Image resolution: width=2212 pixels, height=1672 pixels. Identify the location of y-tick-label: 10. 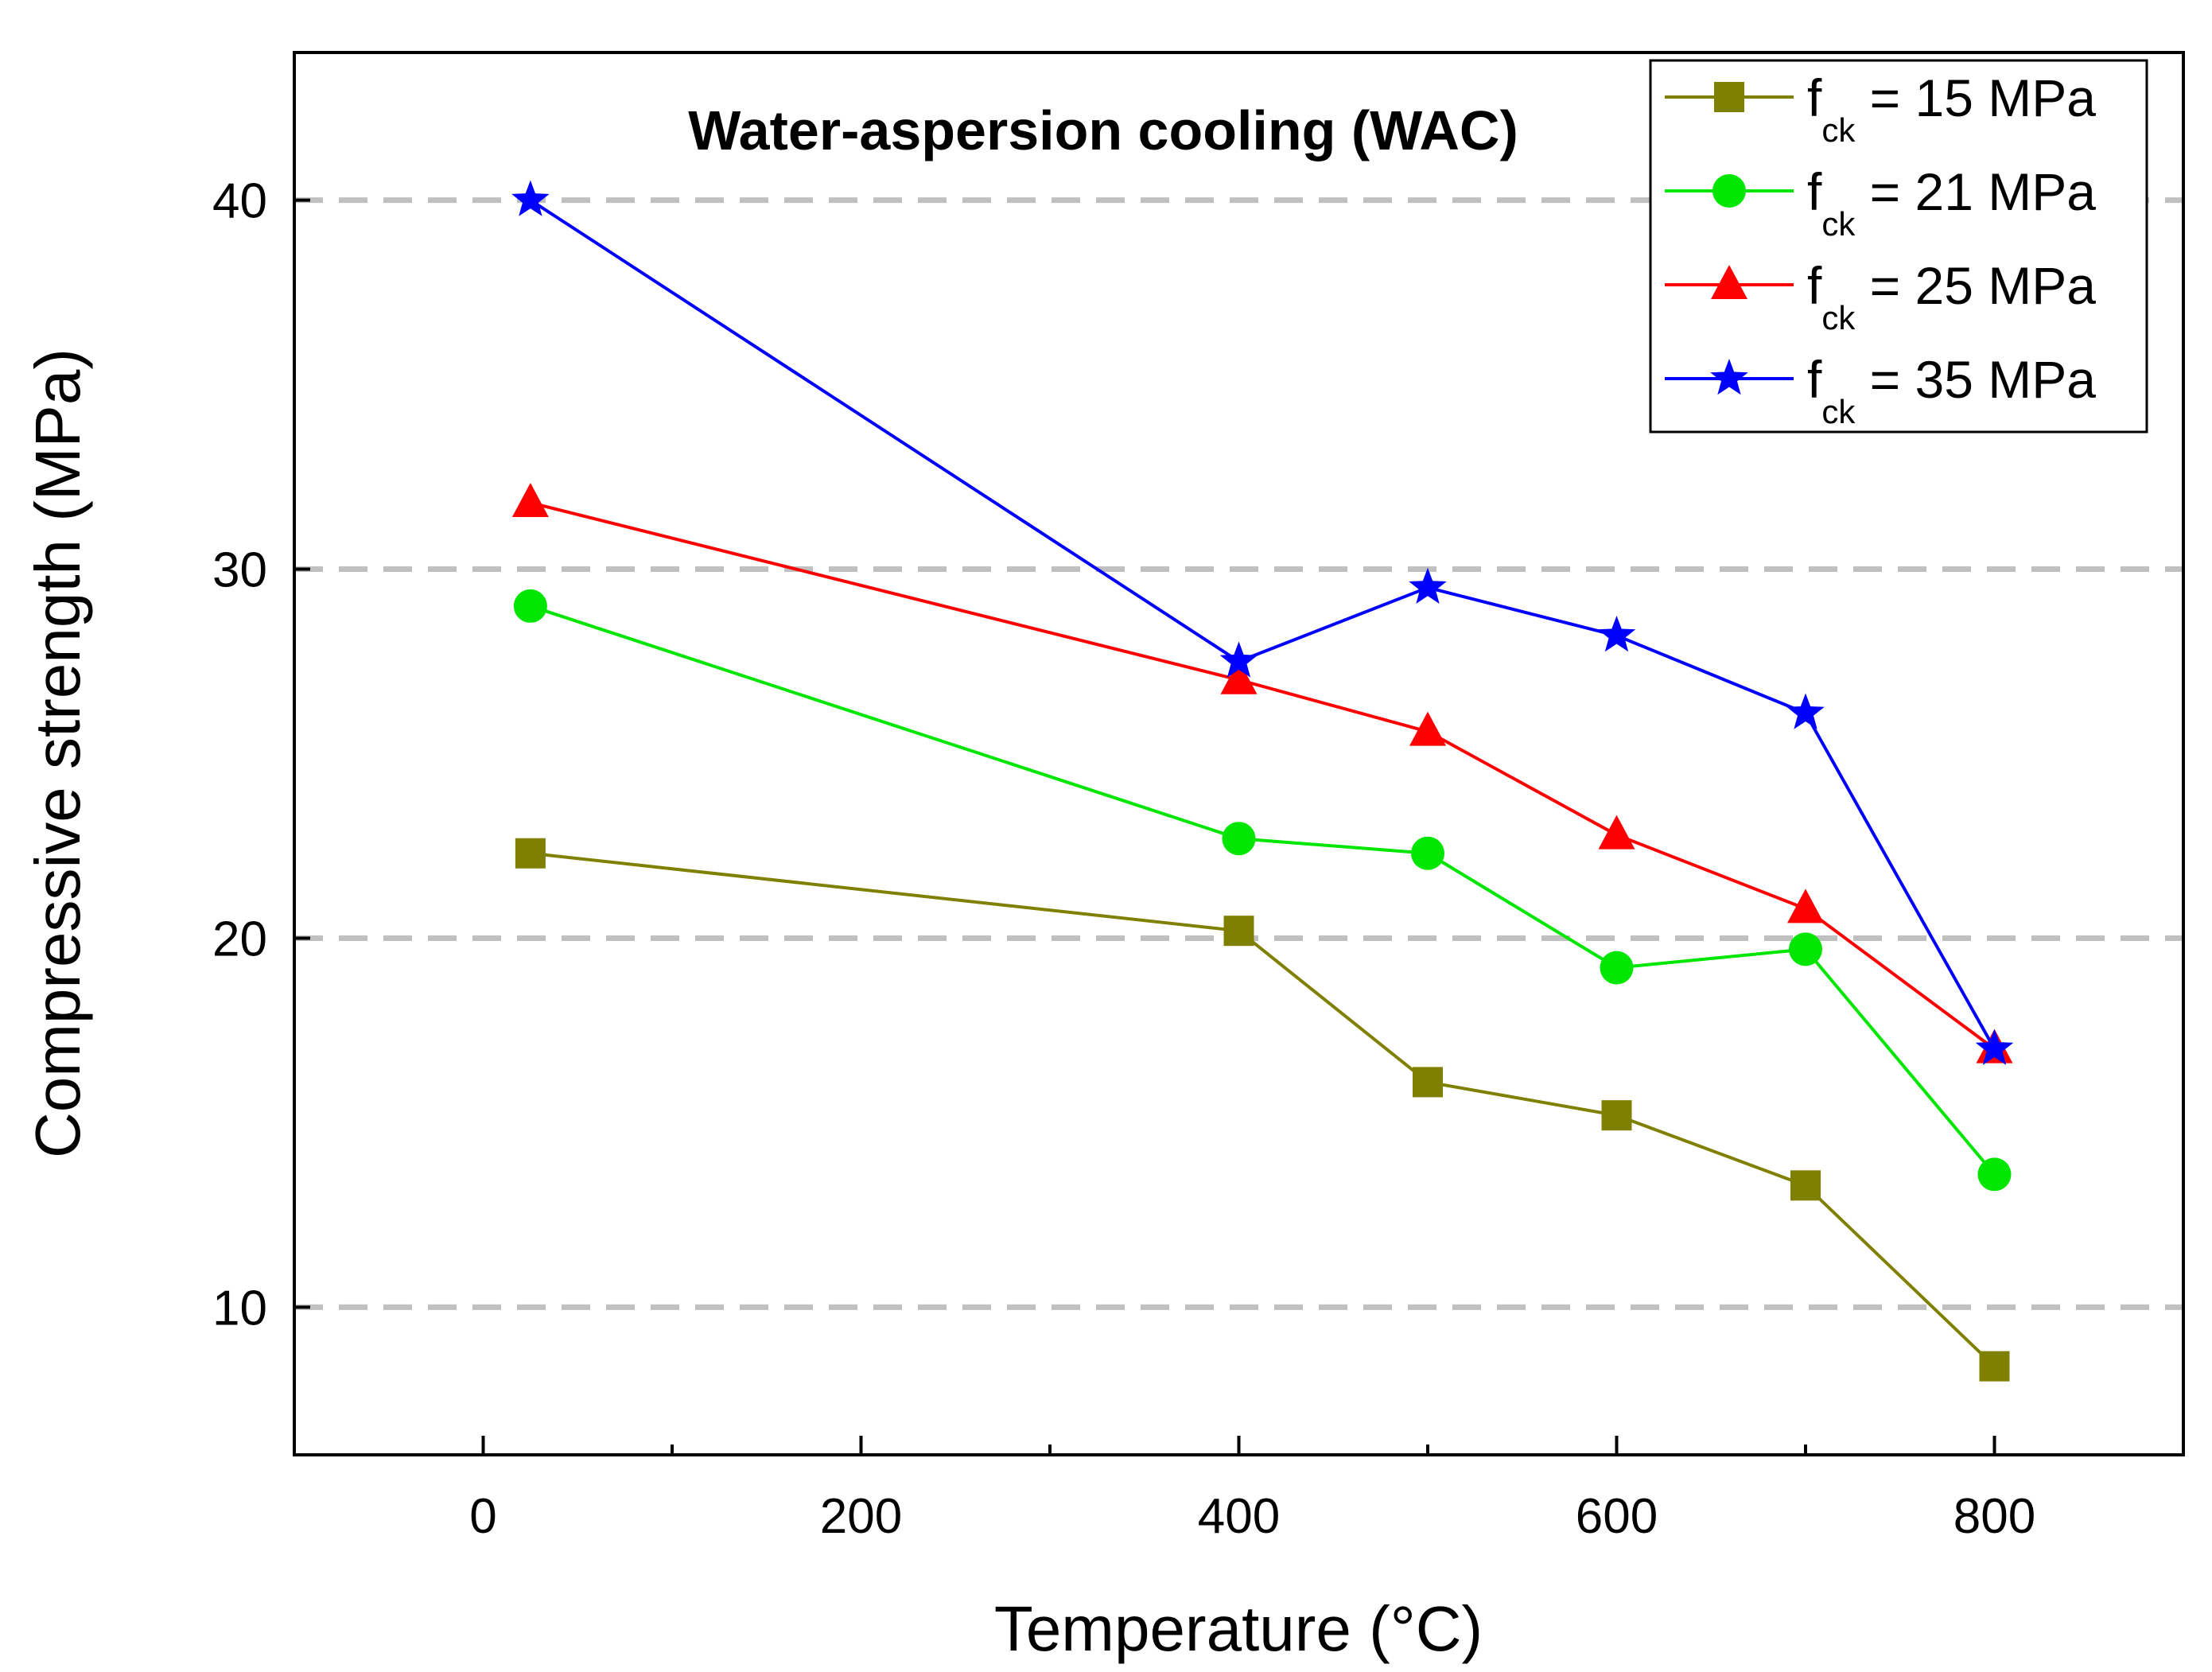
(239, 1308).